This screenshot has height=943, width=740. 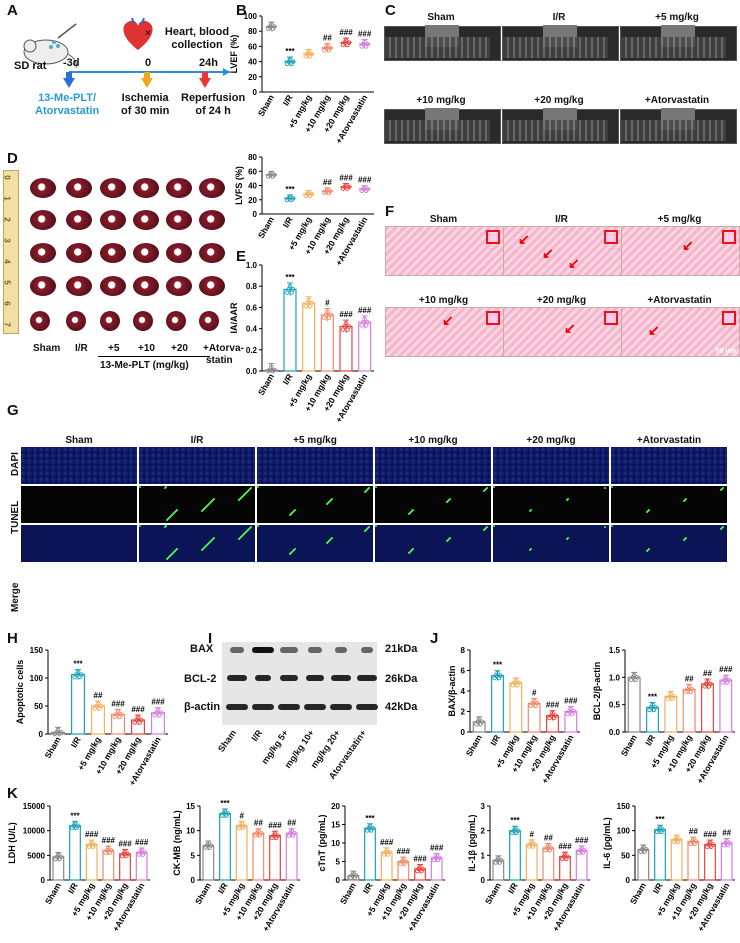 I want to click on y-tick-label: 1.5, so click(x=615, y=650).